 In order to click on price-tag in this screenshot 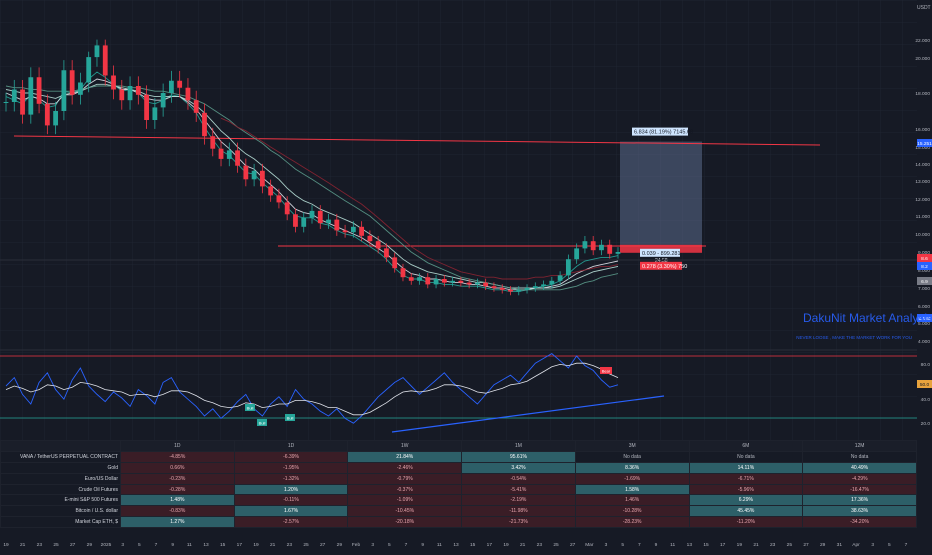, I will do `click(924, 143)`.